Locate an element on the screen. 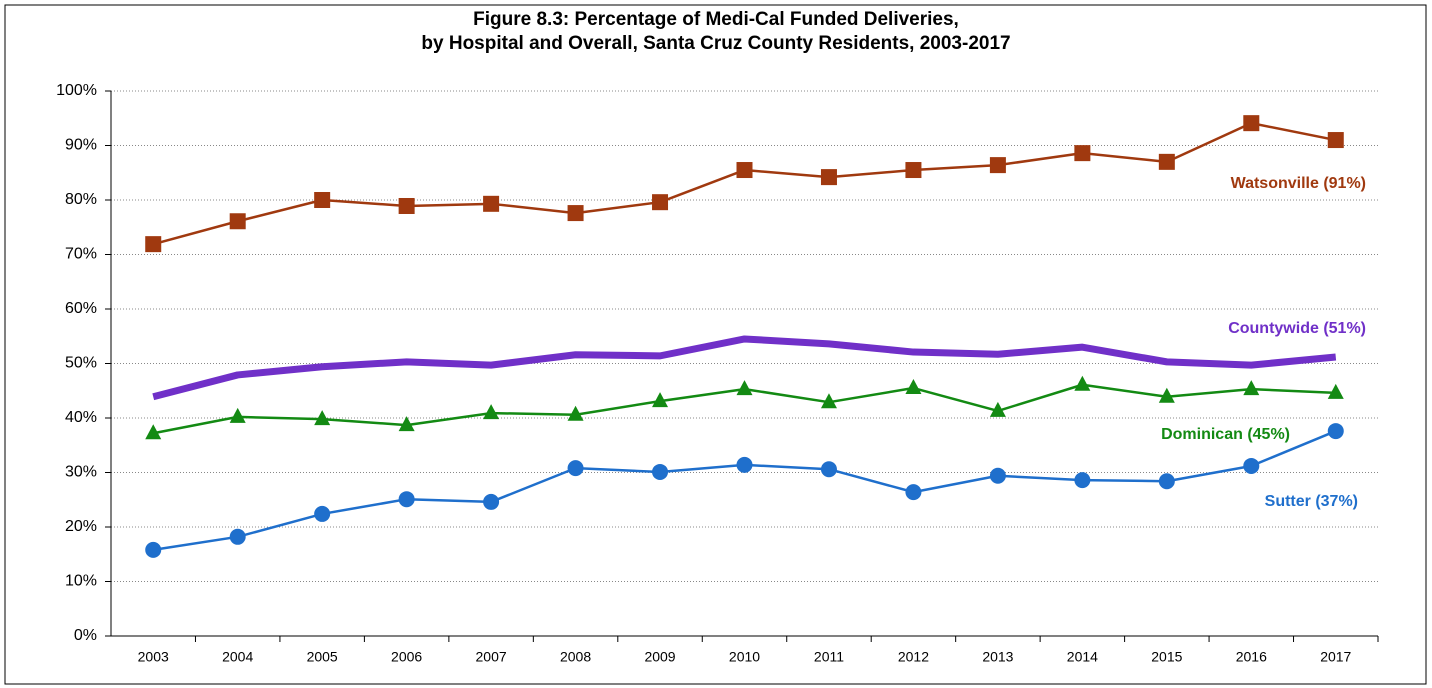  series-label: Dominican (45%) is located at coordinates (1225, 434).